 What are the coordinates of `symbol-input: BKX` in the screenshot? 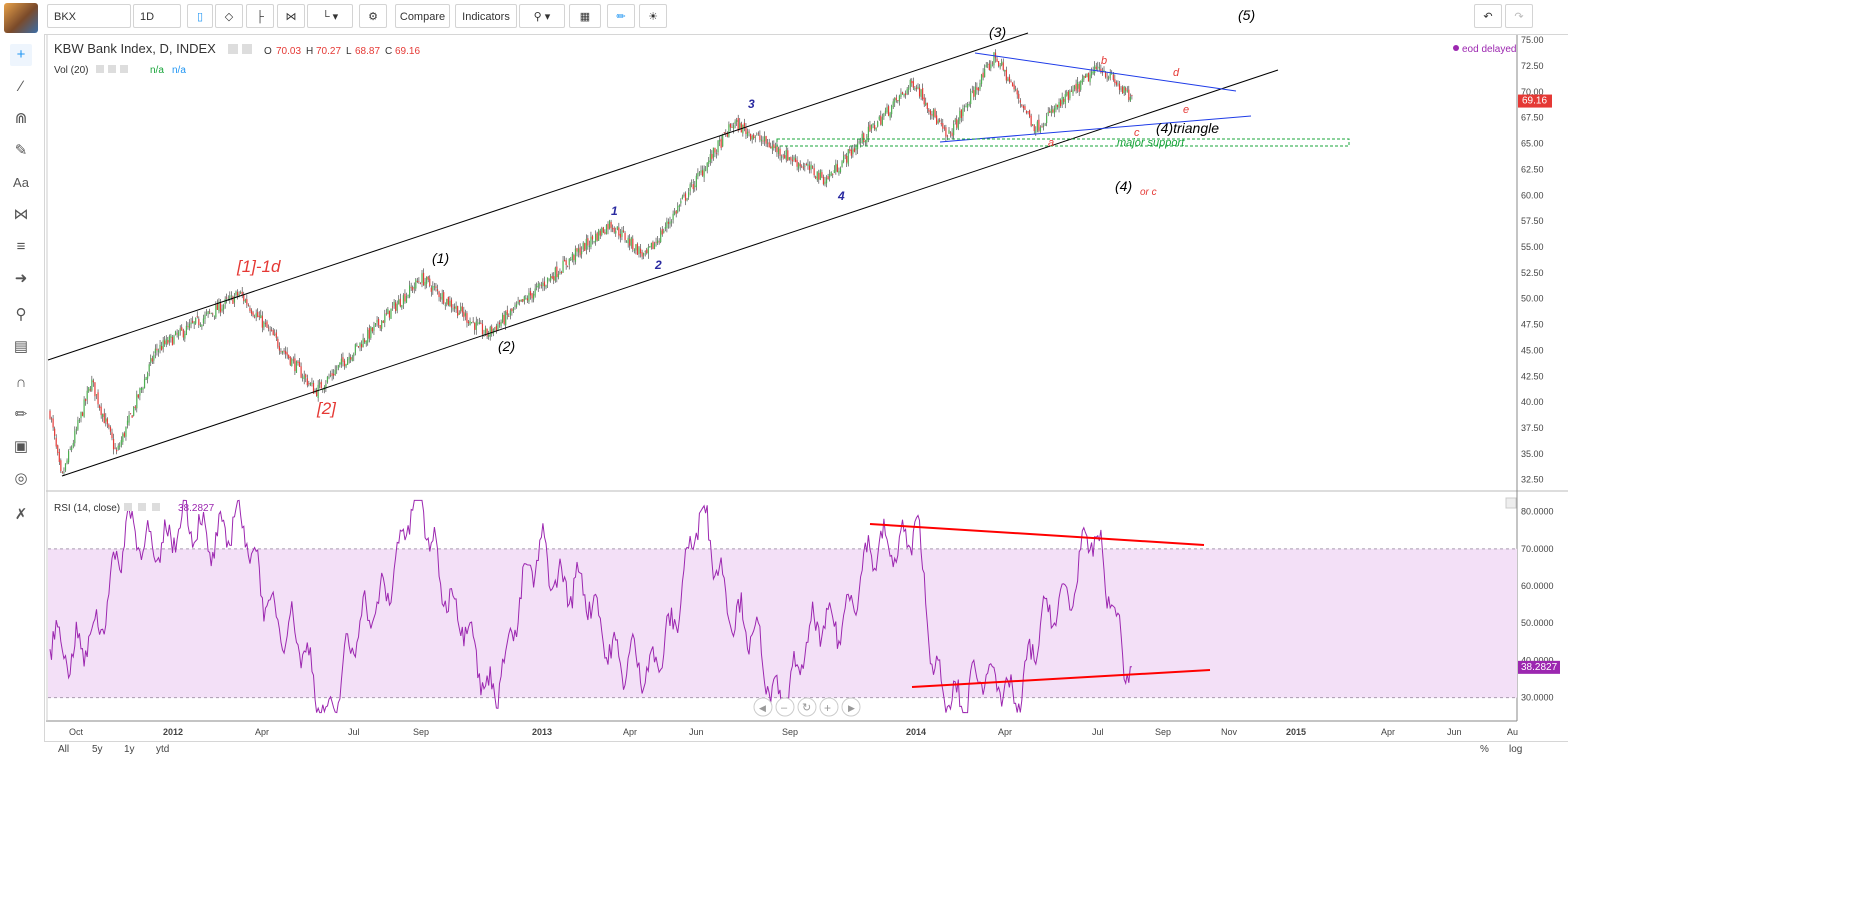 It's located at (89, 16).